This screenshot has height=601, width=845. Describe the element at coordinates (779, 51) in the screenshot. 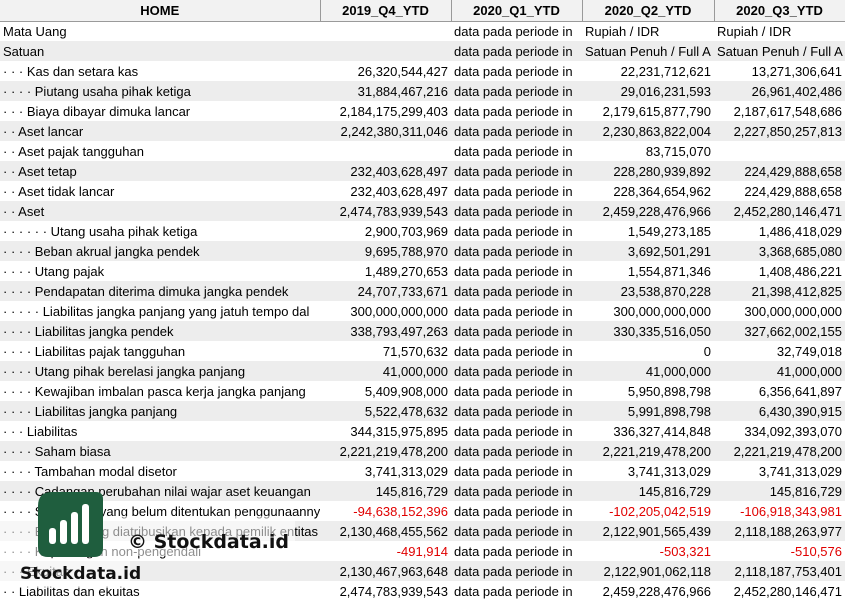

I see `cell: Satuan Penuh / Full A` at that location.